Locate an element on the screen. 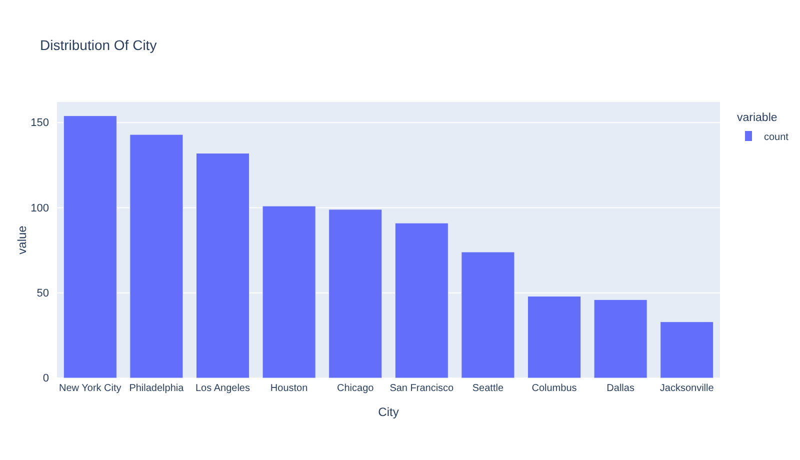 The width and height of the screenshot is (800, 460). x-tick-label: San Francisco is located at coordinates (422, 388).